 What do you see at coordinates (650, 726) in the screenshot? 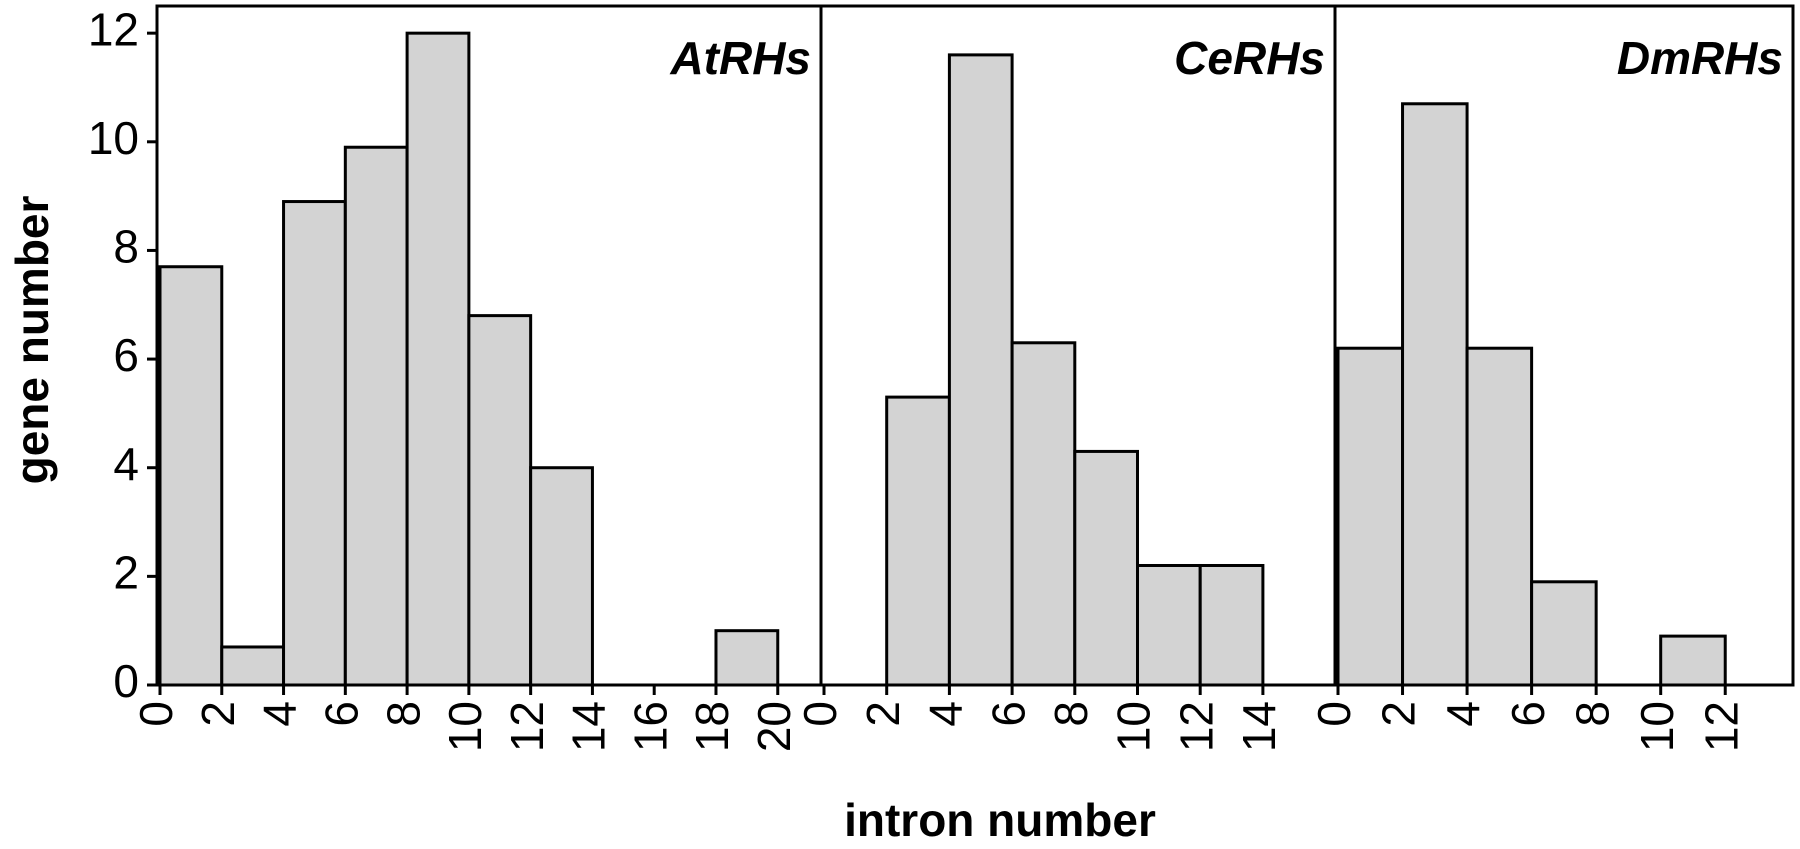
I see `x-tick-label: 16` at bounding box center [650, 726].